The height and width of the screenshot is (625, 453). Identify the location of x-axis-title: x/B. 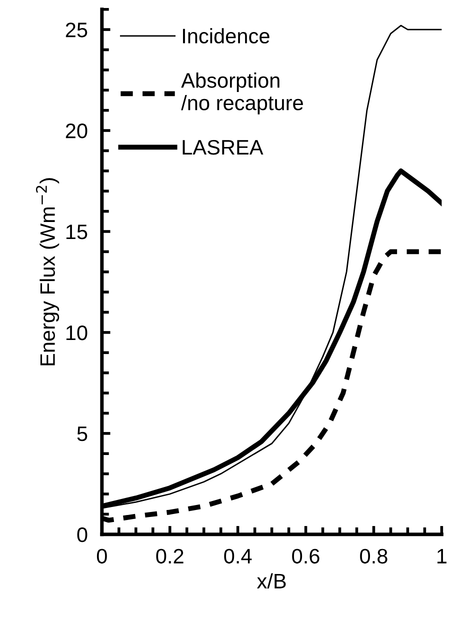
(271, 581).